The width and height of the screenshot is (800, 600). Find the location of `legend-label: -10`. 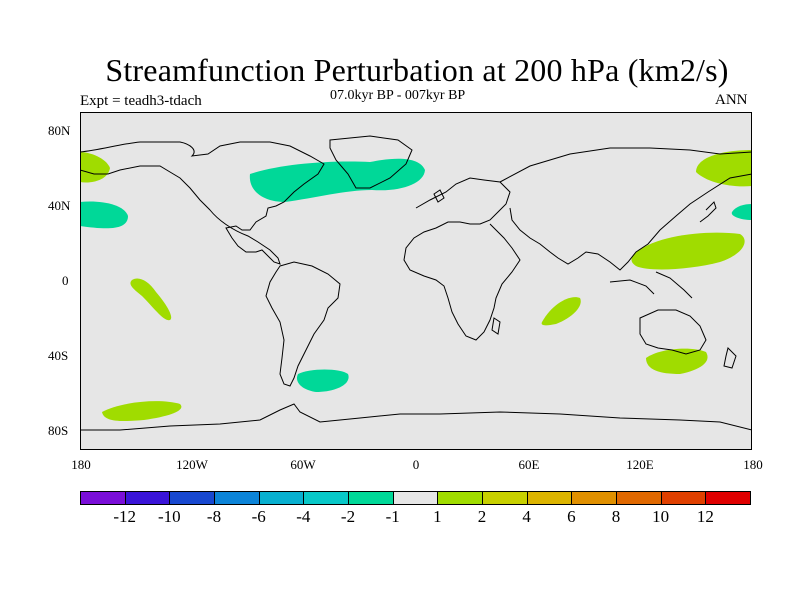

legend-label: -10 is located at coordinates (169, 516).